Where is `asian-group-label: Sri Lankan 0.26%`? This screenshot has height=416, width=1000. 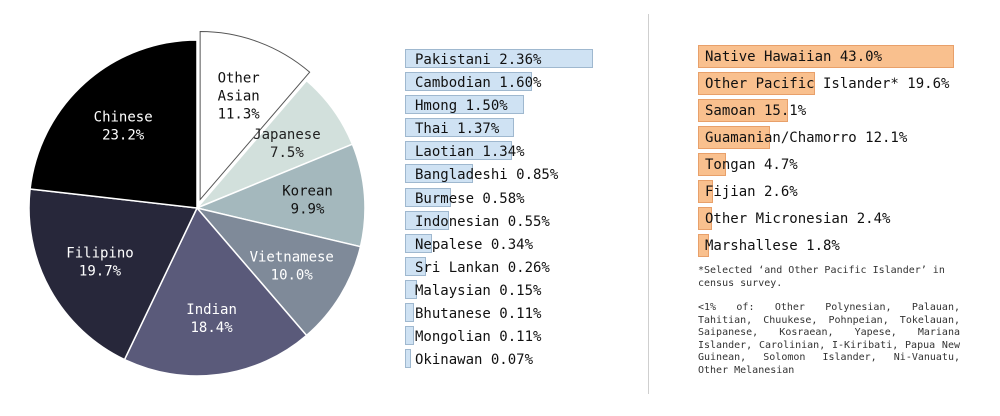
asian-group-label: Sri Lankan 0.26% is located at coordinates (482, 267).